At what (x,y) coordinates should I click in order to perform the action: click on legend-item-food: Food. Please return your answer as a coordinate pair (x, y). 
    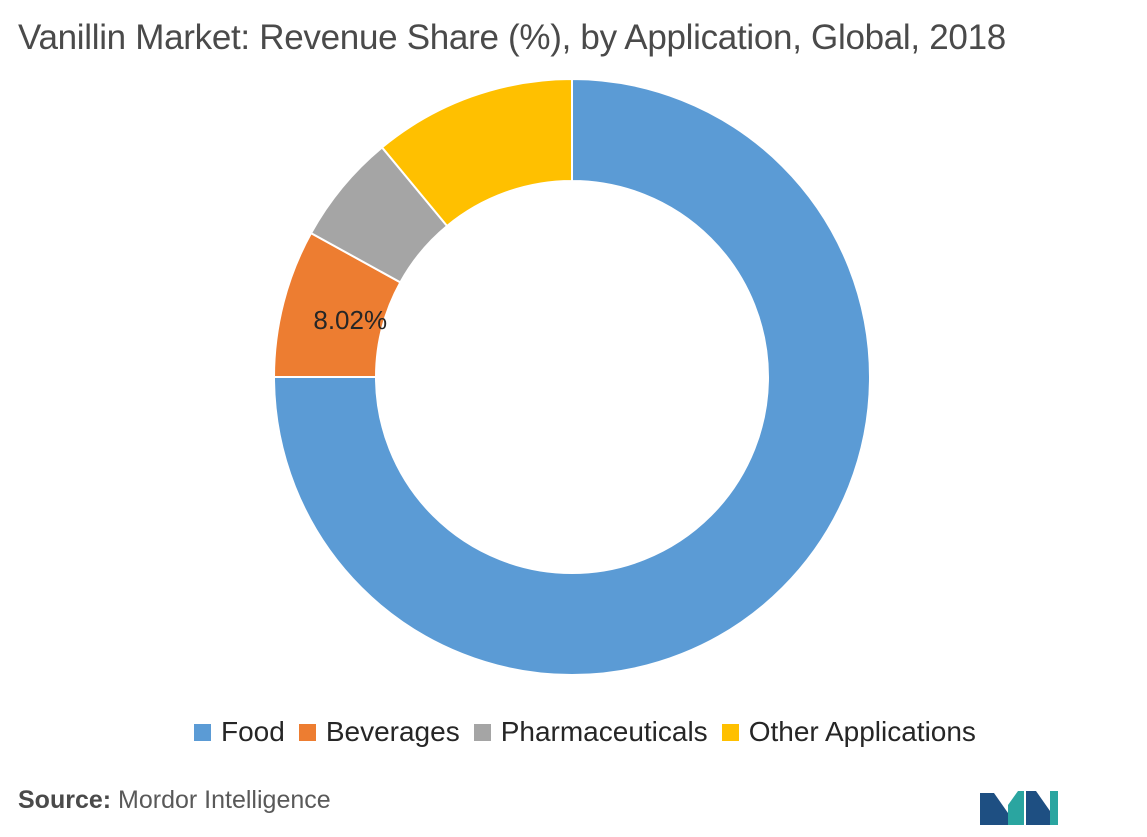
    Looking at the image, I should click on (239, 732).